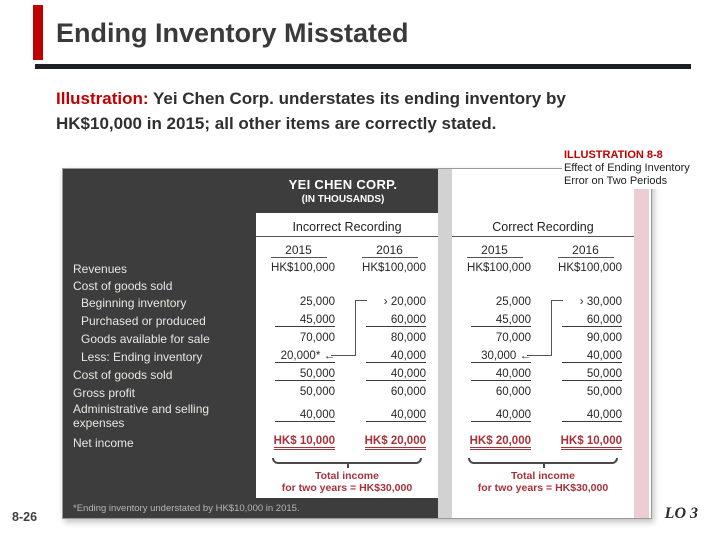  What do you see at coordinates (604, 338) in the screenshot?
I see `cell-value: 90,000` at bounding box center [604, 338].